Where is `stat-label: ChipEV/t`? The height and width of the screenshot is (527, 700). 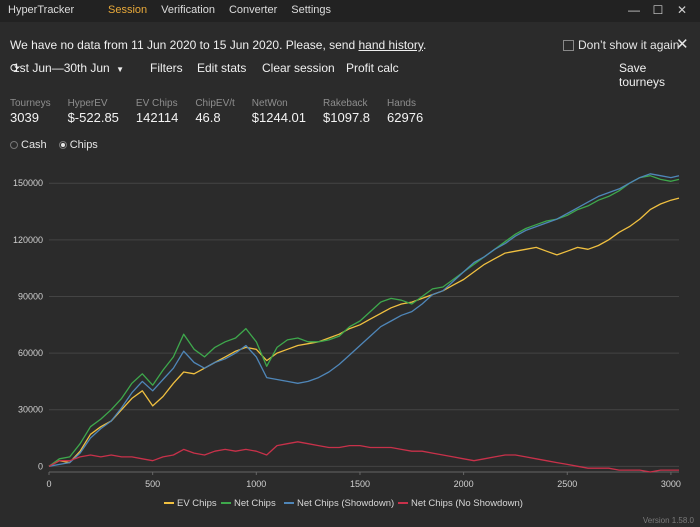
stat-label: ChipEV/t is located at coordinates (215, 103).